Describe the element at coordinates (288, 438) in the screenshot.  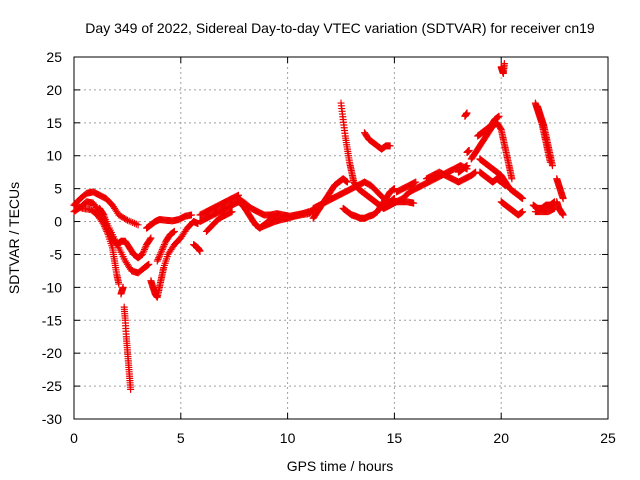
I see `x-tick-label: 10` at that location.